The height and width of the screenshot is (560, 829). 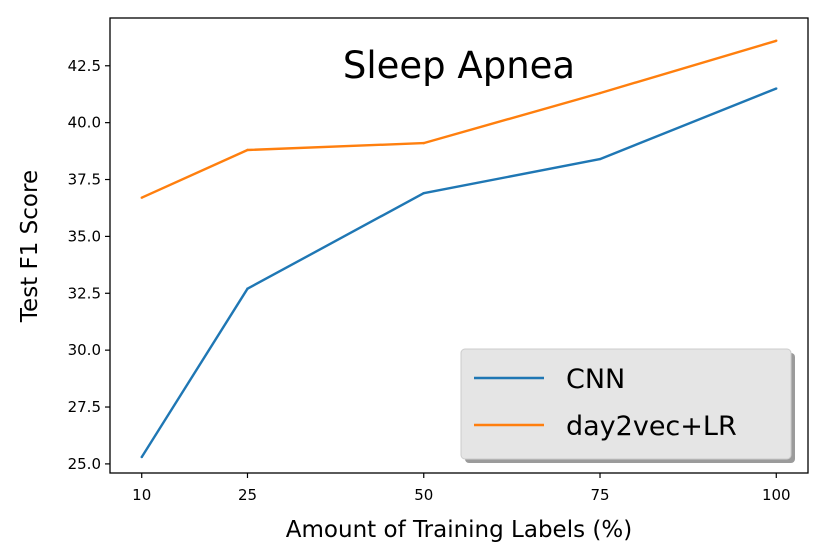 I want to click on y-tick-label: 30.0, so click(x=84, y=350).